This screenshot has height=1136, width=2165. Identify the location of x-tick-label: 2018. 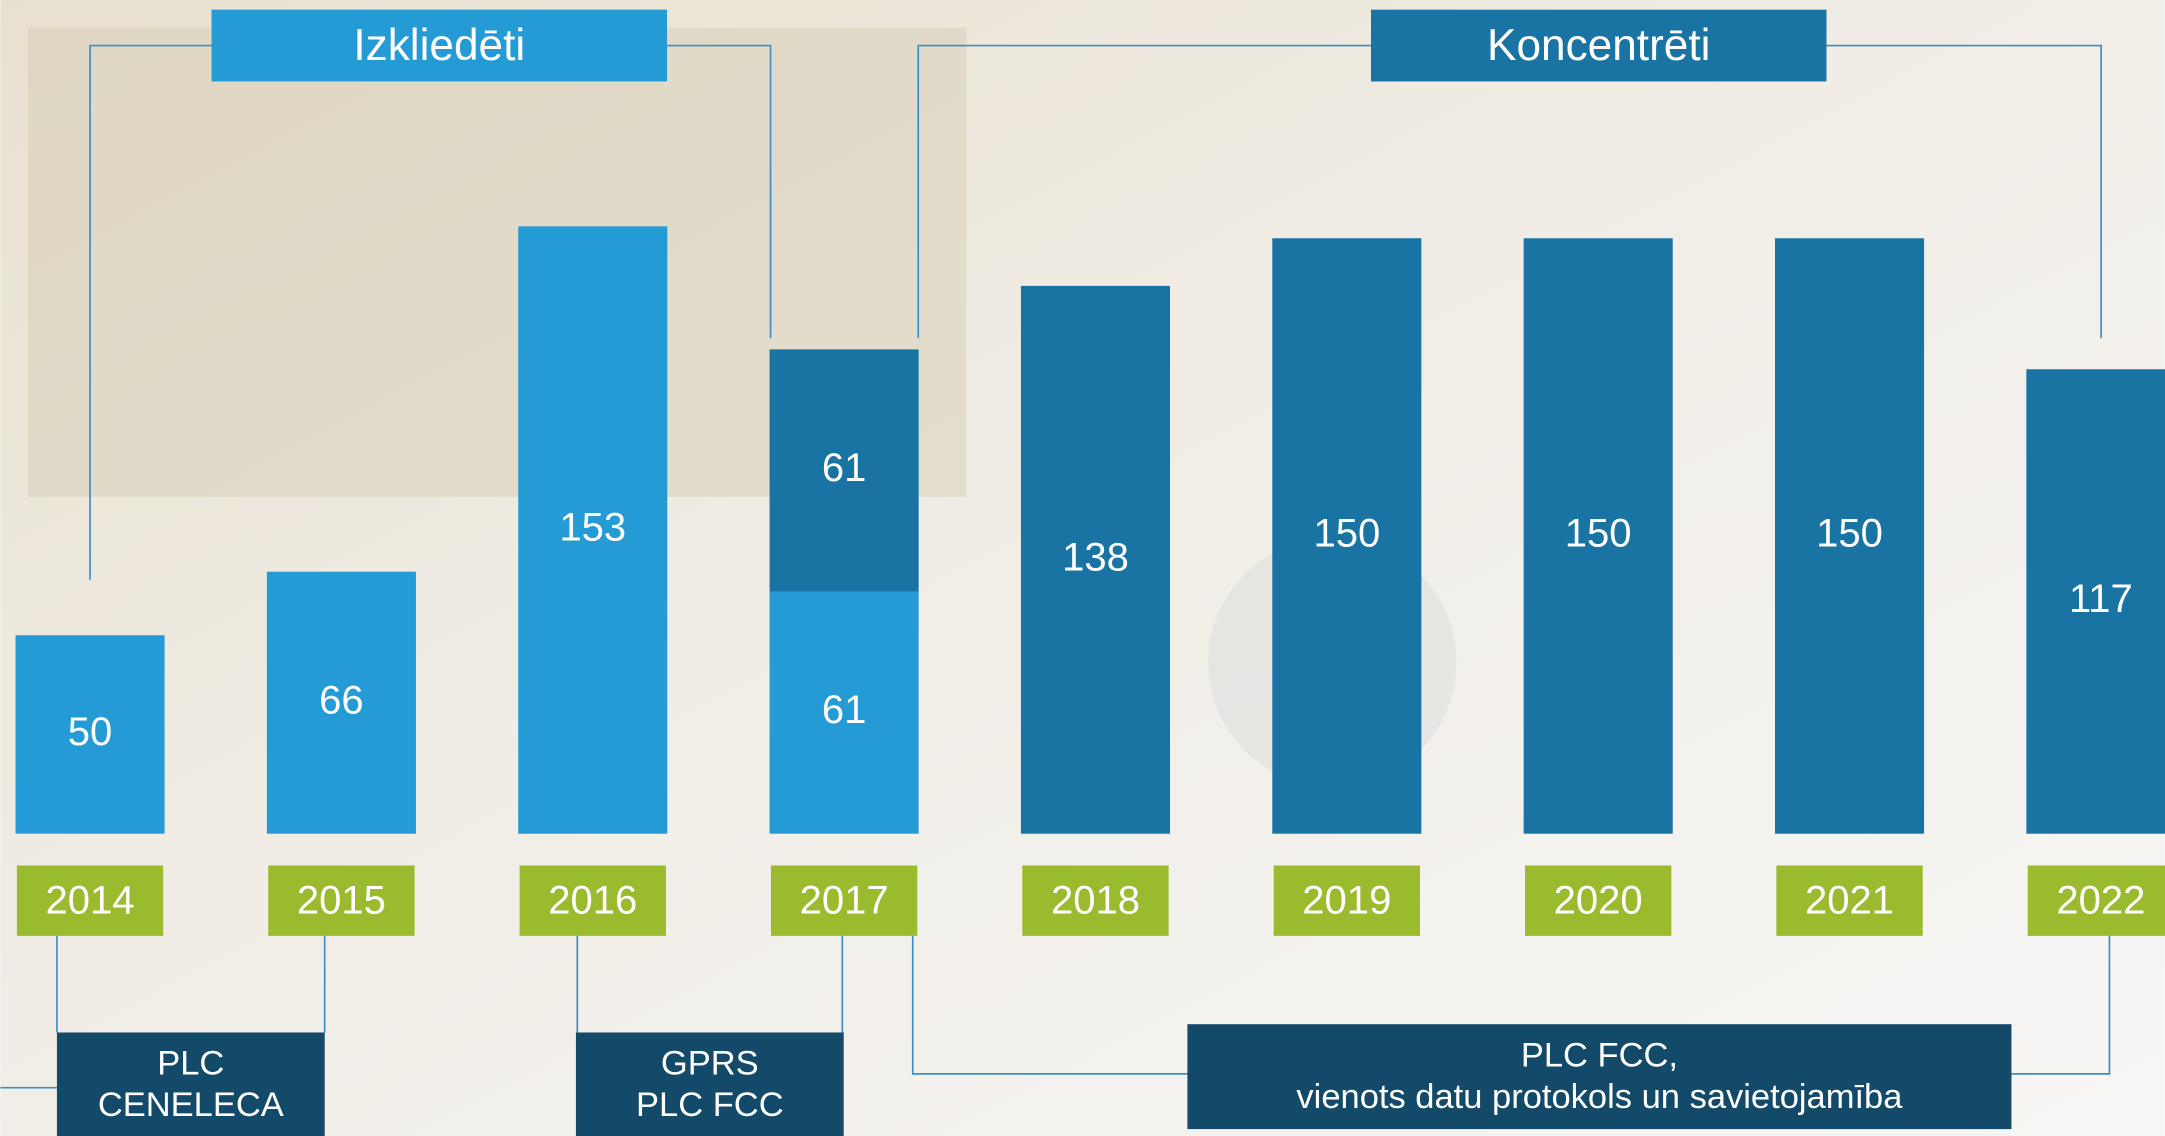
(1095, 900).